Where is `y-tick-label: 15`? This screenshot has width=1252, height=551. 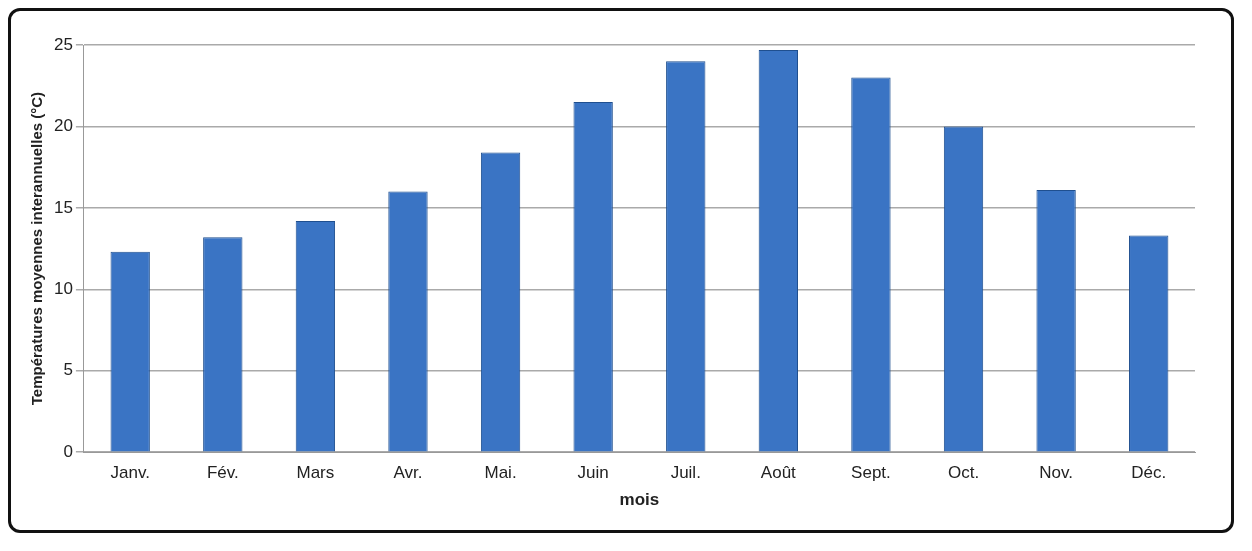
y-tick-label: 15 is located at coordinates (63, 207).